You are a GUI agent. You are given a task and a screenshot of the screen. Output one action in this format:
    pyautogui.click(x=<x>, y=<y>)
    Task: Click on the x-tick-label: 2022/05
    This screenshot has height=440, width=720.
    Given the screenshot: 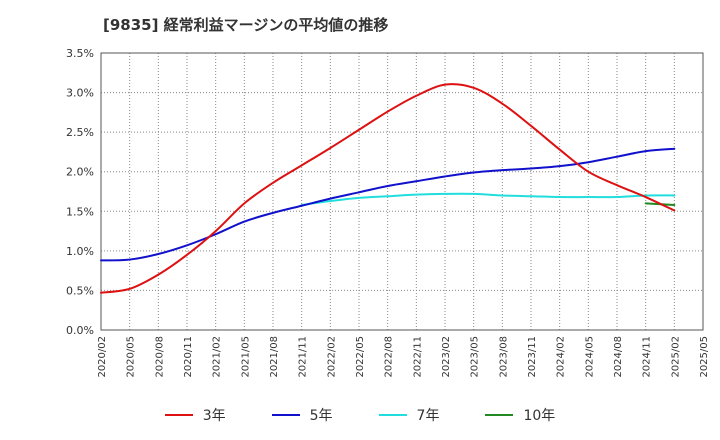 What is the action you would take?
    pyautogui.click(x=360, y=357)
    